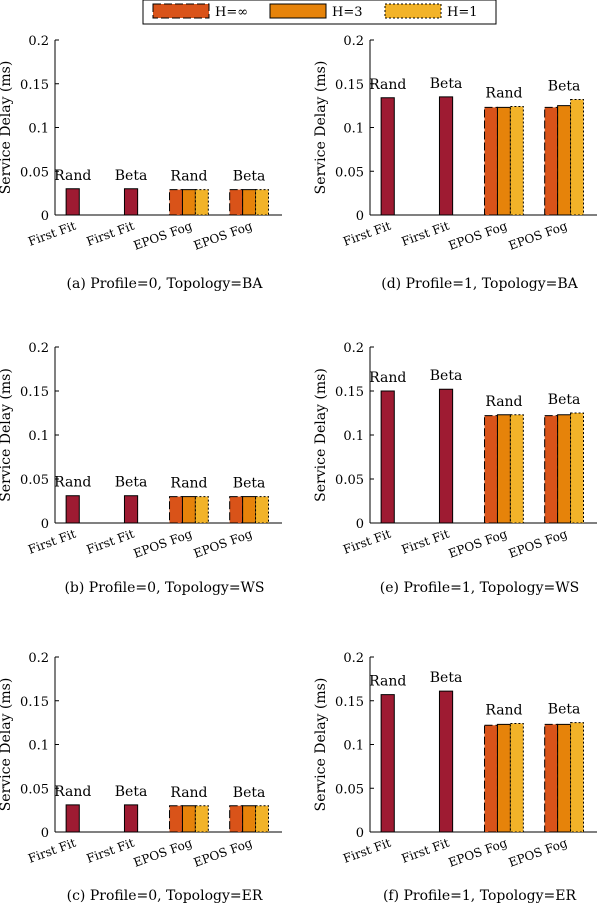  I want to click on legend: H=∞ H=3 H=1, so click(319, 12).